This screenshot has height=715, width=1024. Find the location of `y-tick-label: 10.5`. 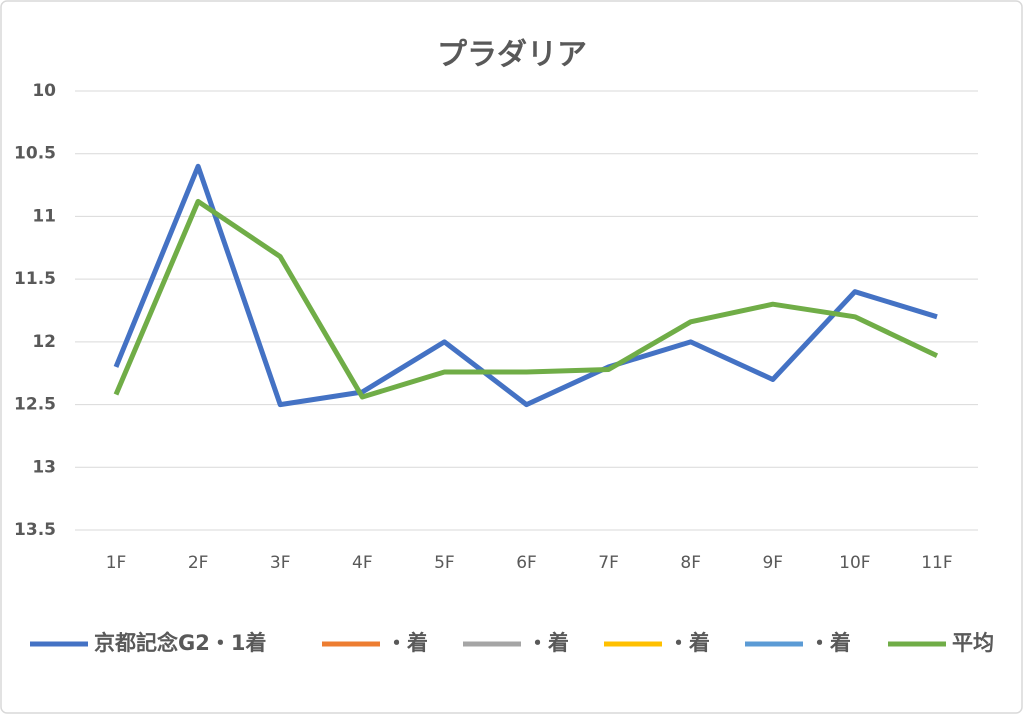

y-tick-label: 10.5 is located at coordinates (35, 154).